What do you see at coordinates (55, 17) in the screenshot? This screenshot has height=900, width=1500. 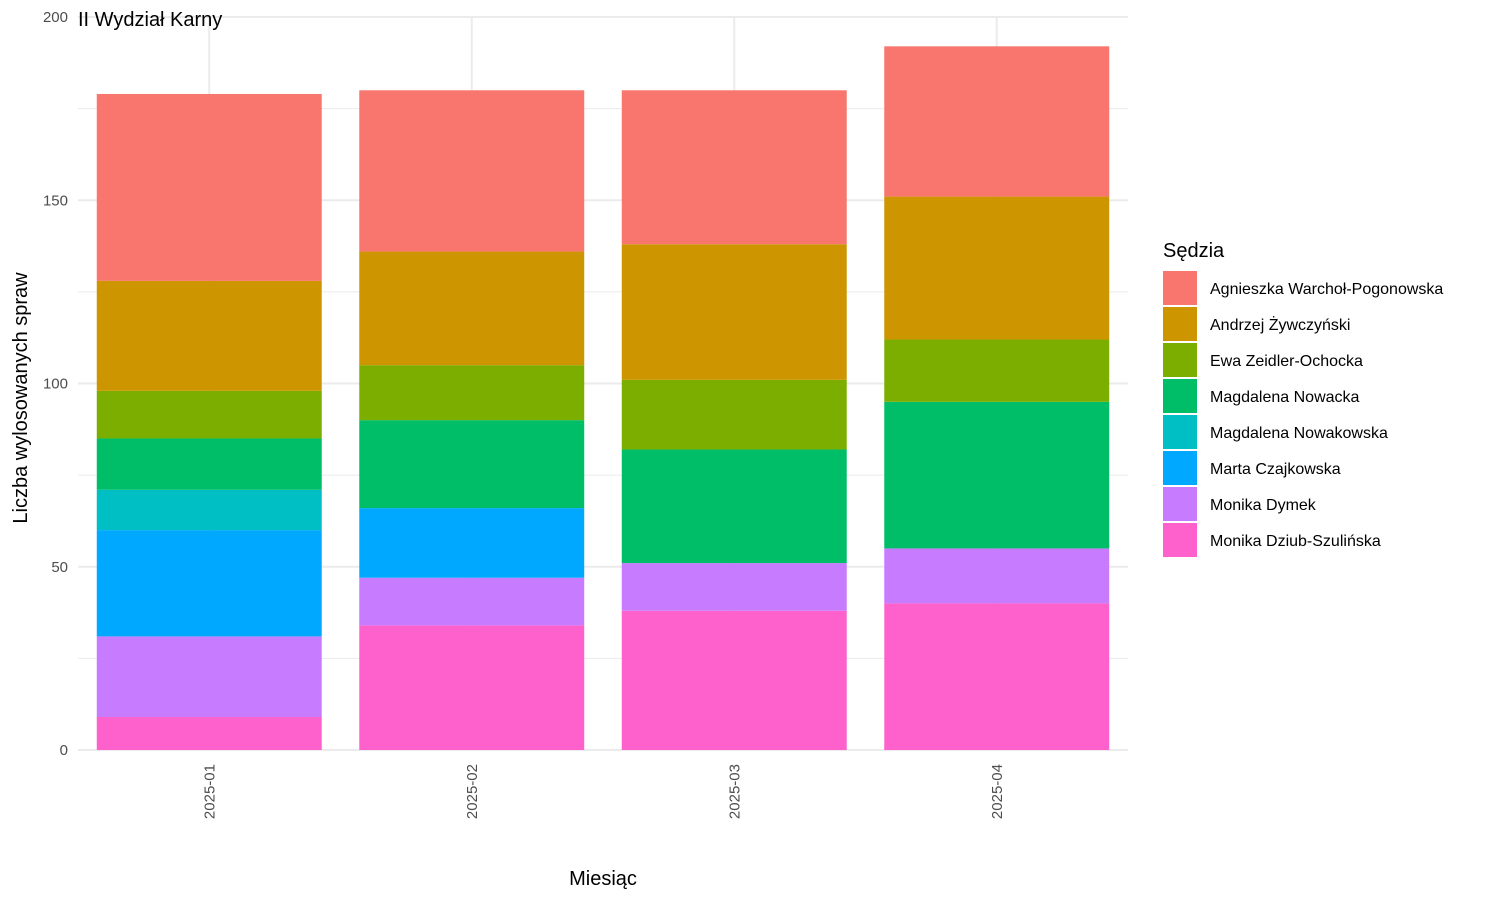 I see `y-tick-label: 200` at bounding box center [55, 17].